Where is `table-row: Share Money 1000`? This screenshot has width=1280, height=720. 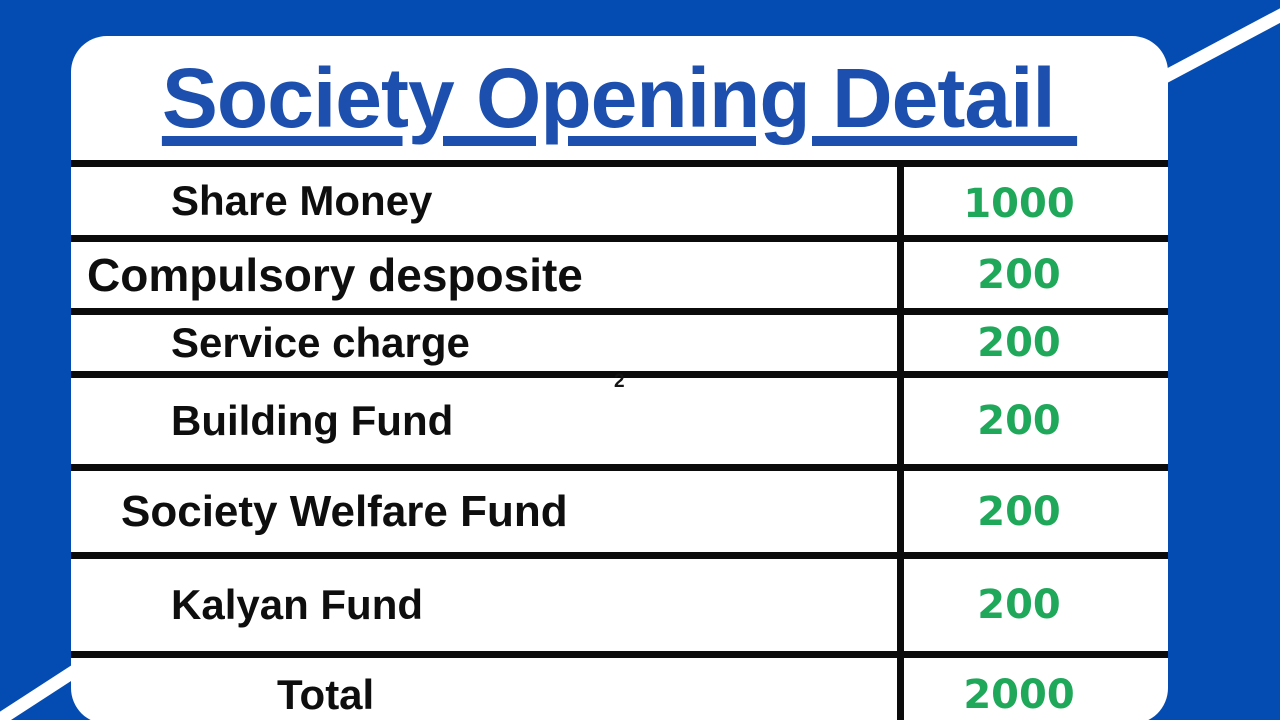
table-row: Share Money 1000 is located at coordinates (619, 204).